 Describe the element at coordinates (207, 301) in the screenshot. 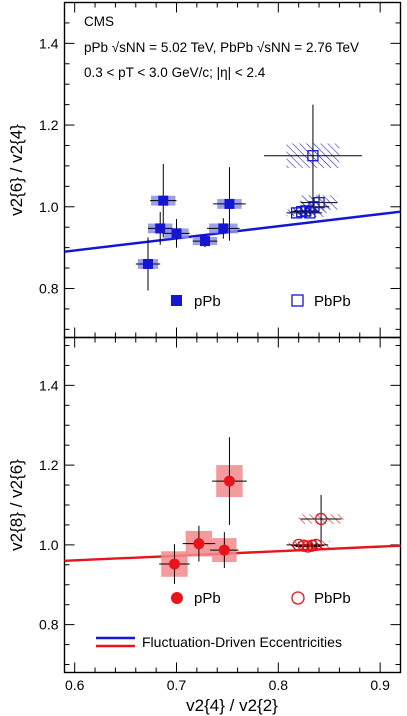

I see `top-legend-pPb-label: pPb` at that location.